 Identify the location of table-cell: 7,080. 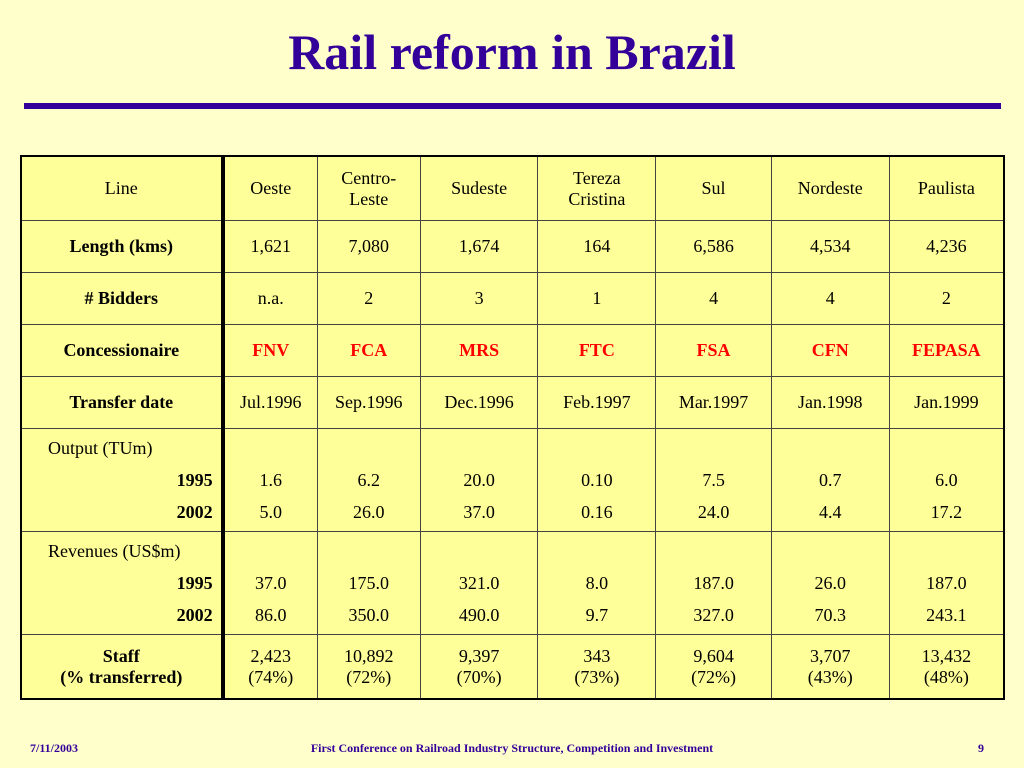
(368, 246).